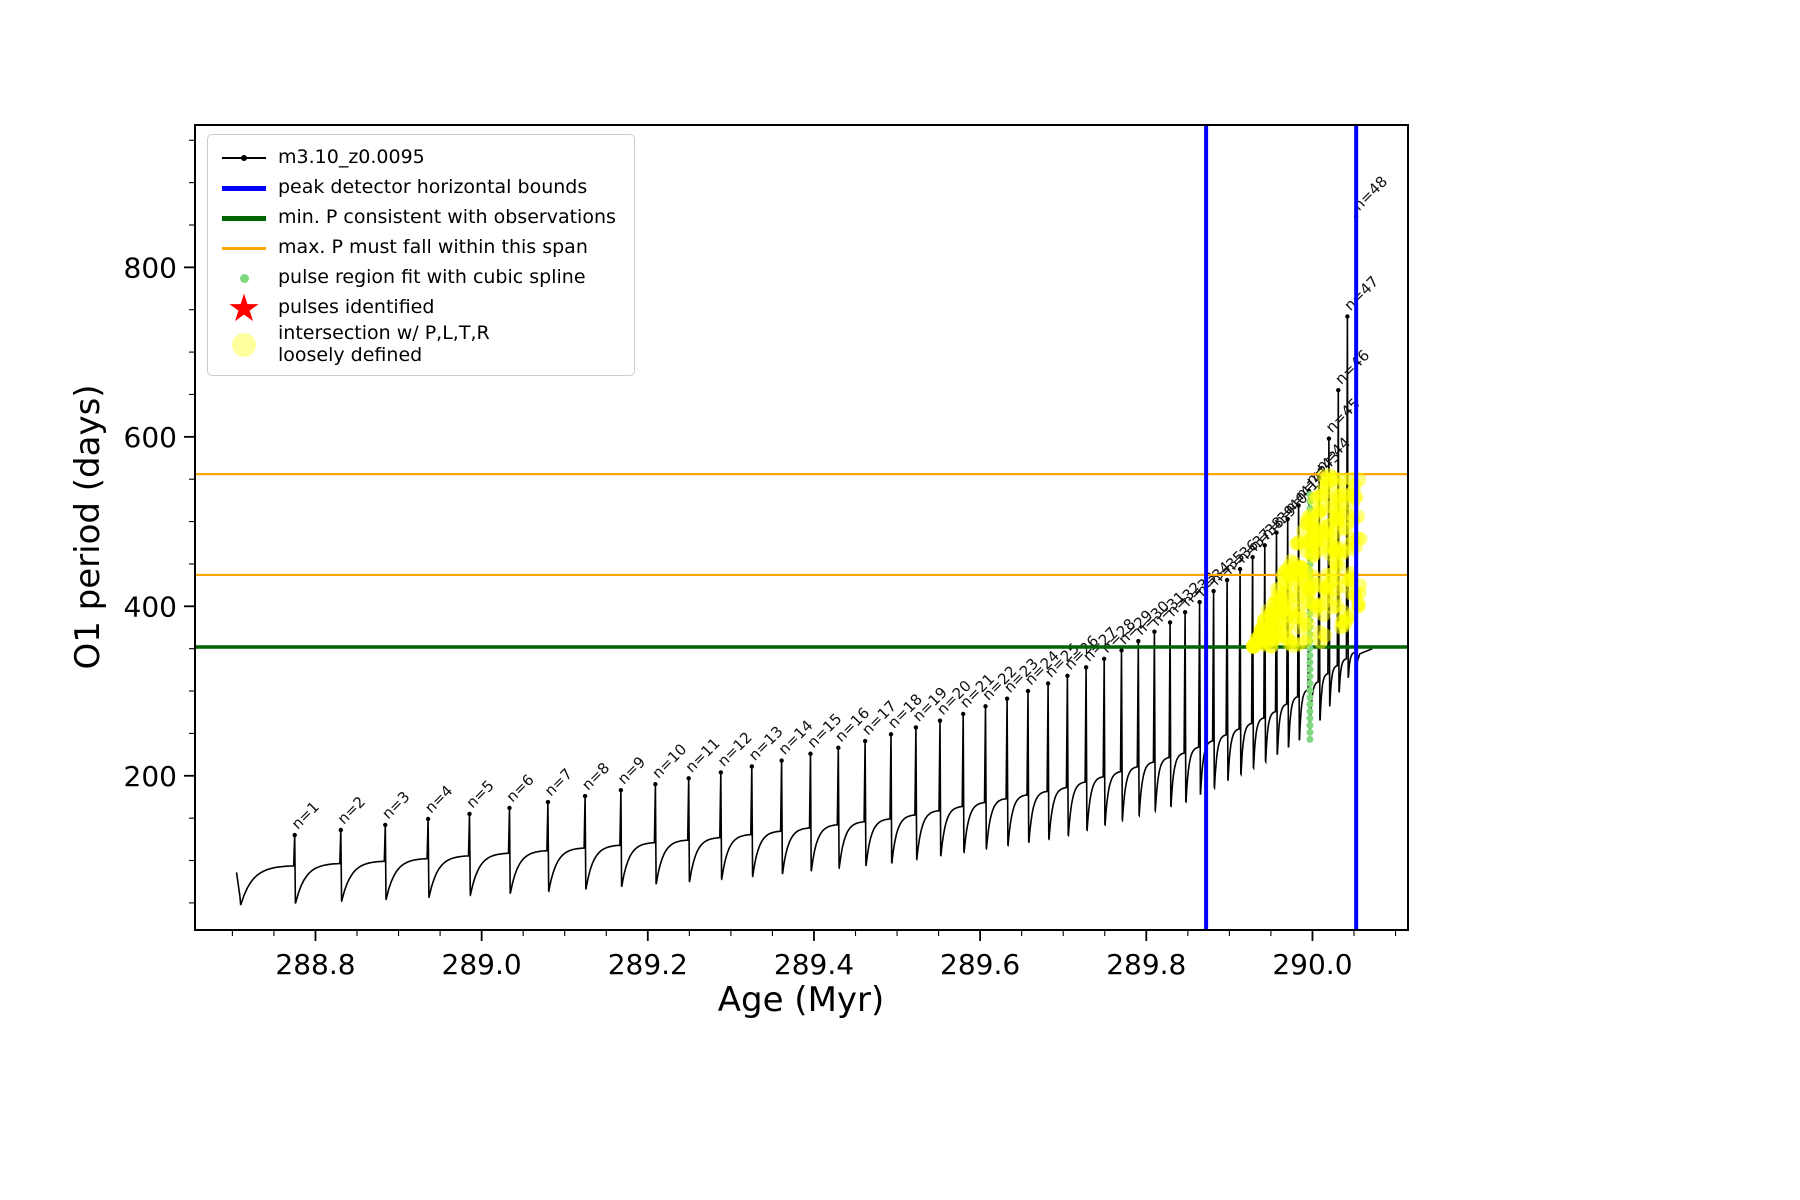 This screenshot has height=1200, width=1800. I want to click on x-tick-label: 289.0, so click(482, 964).